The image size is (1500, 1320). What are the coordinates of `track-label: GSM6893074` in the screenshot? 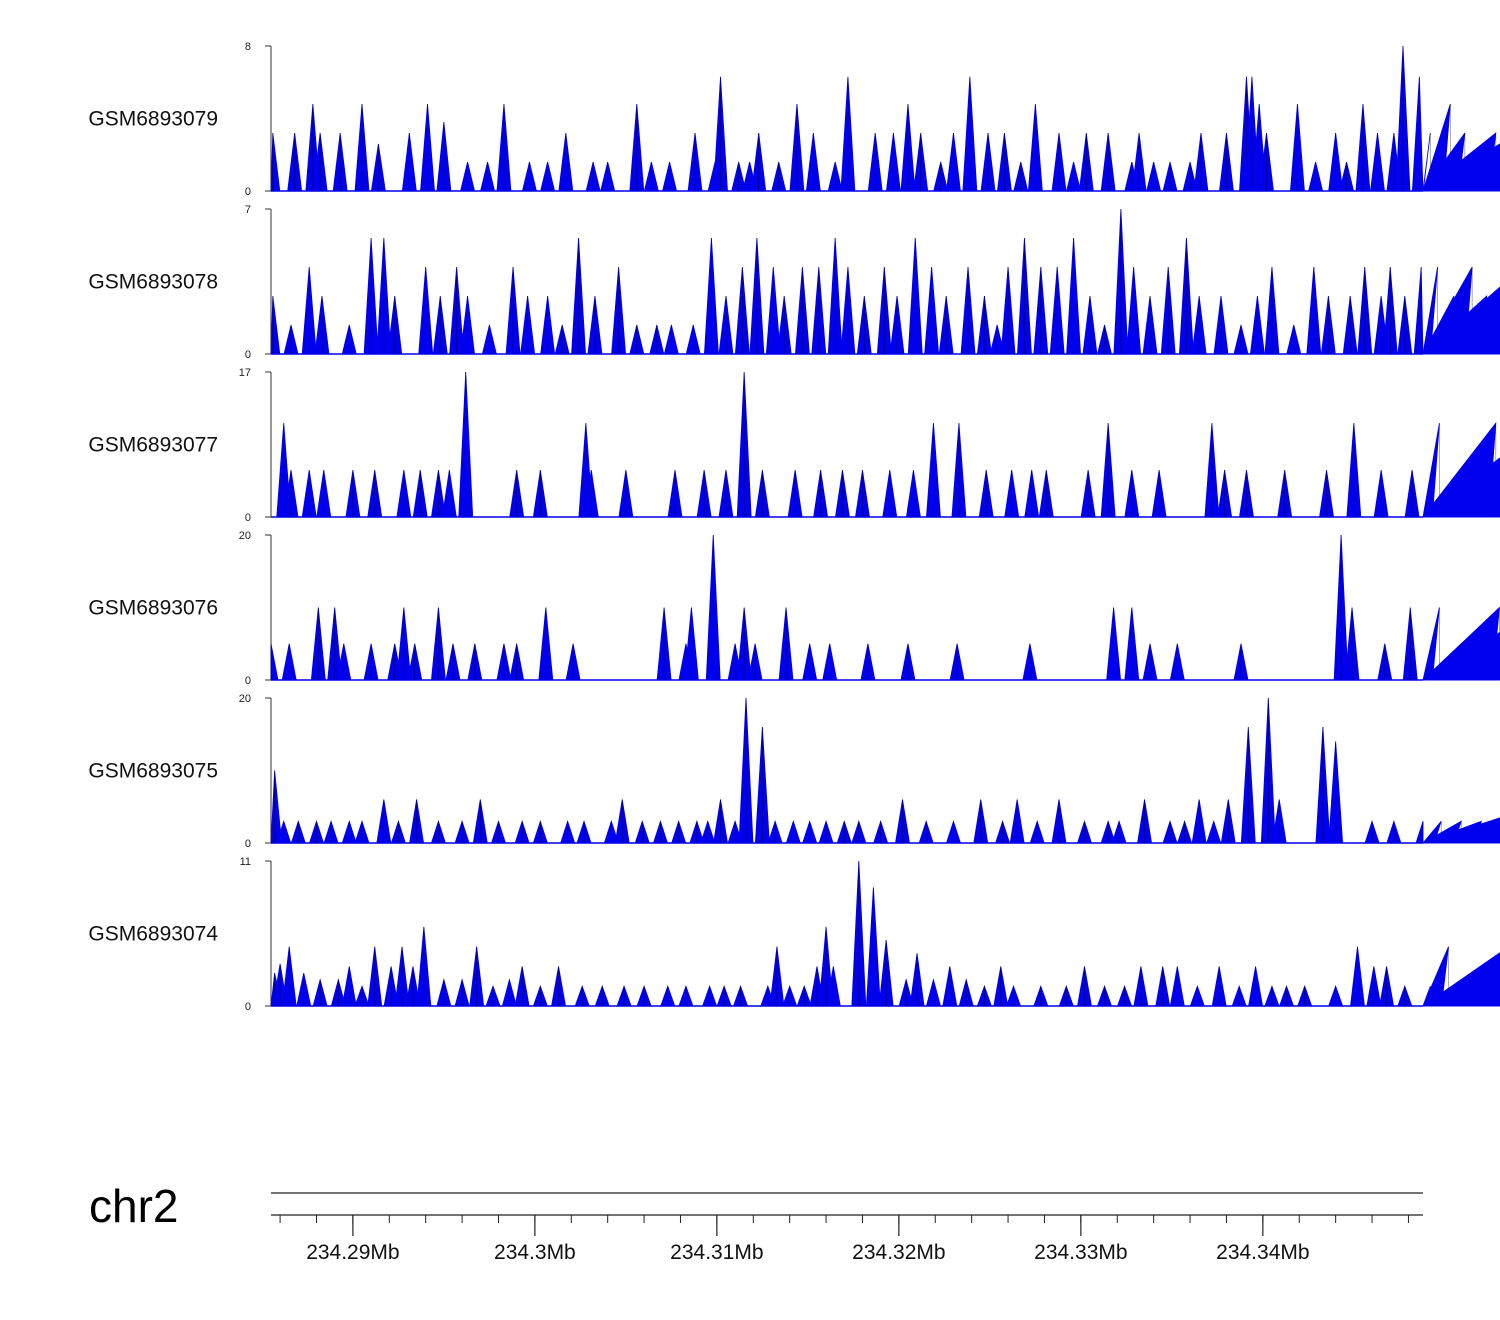 It's located at (153, 934).